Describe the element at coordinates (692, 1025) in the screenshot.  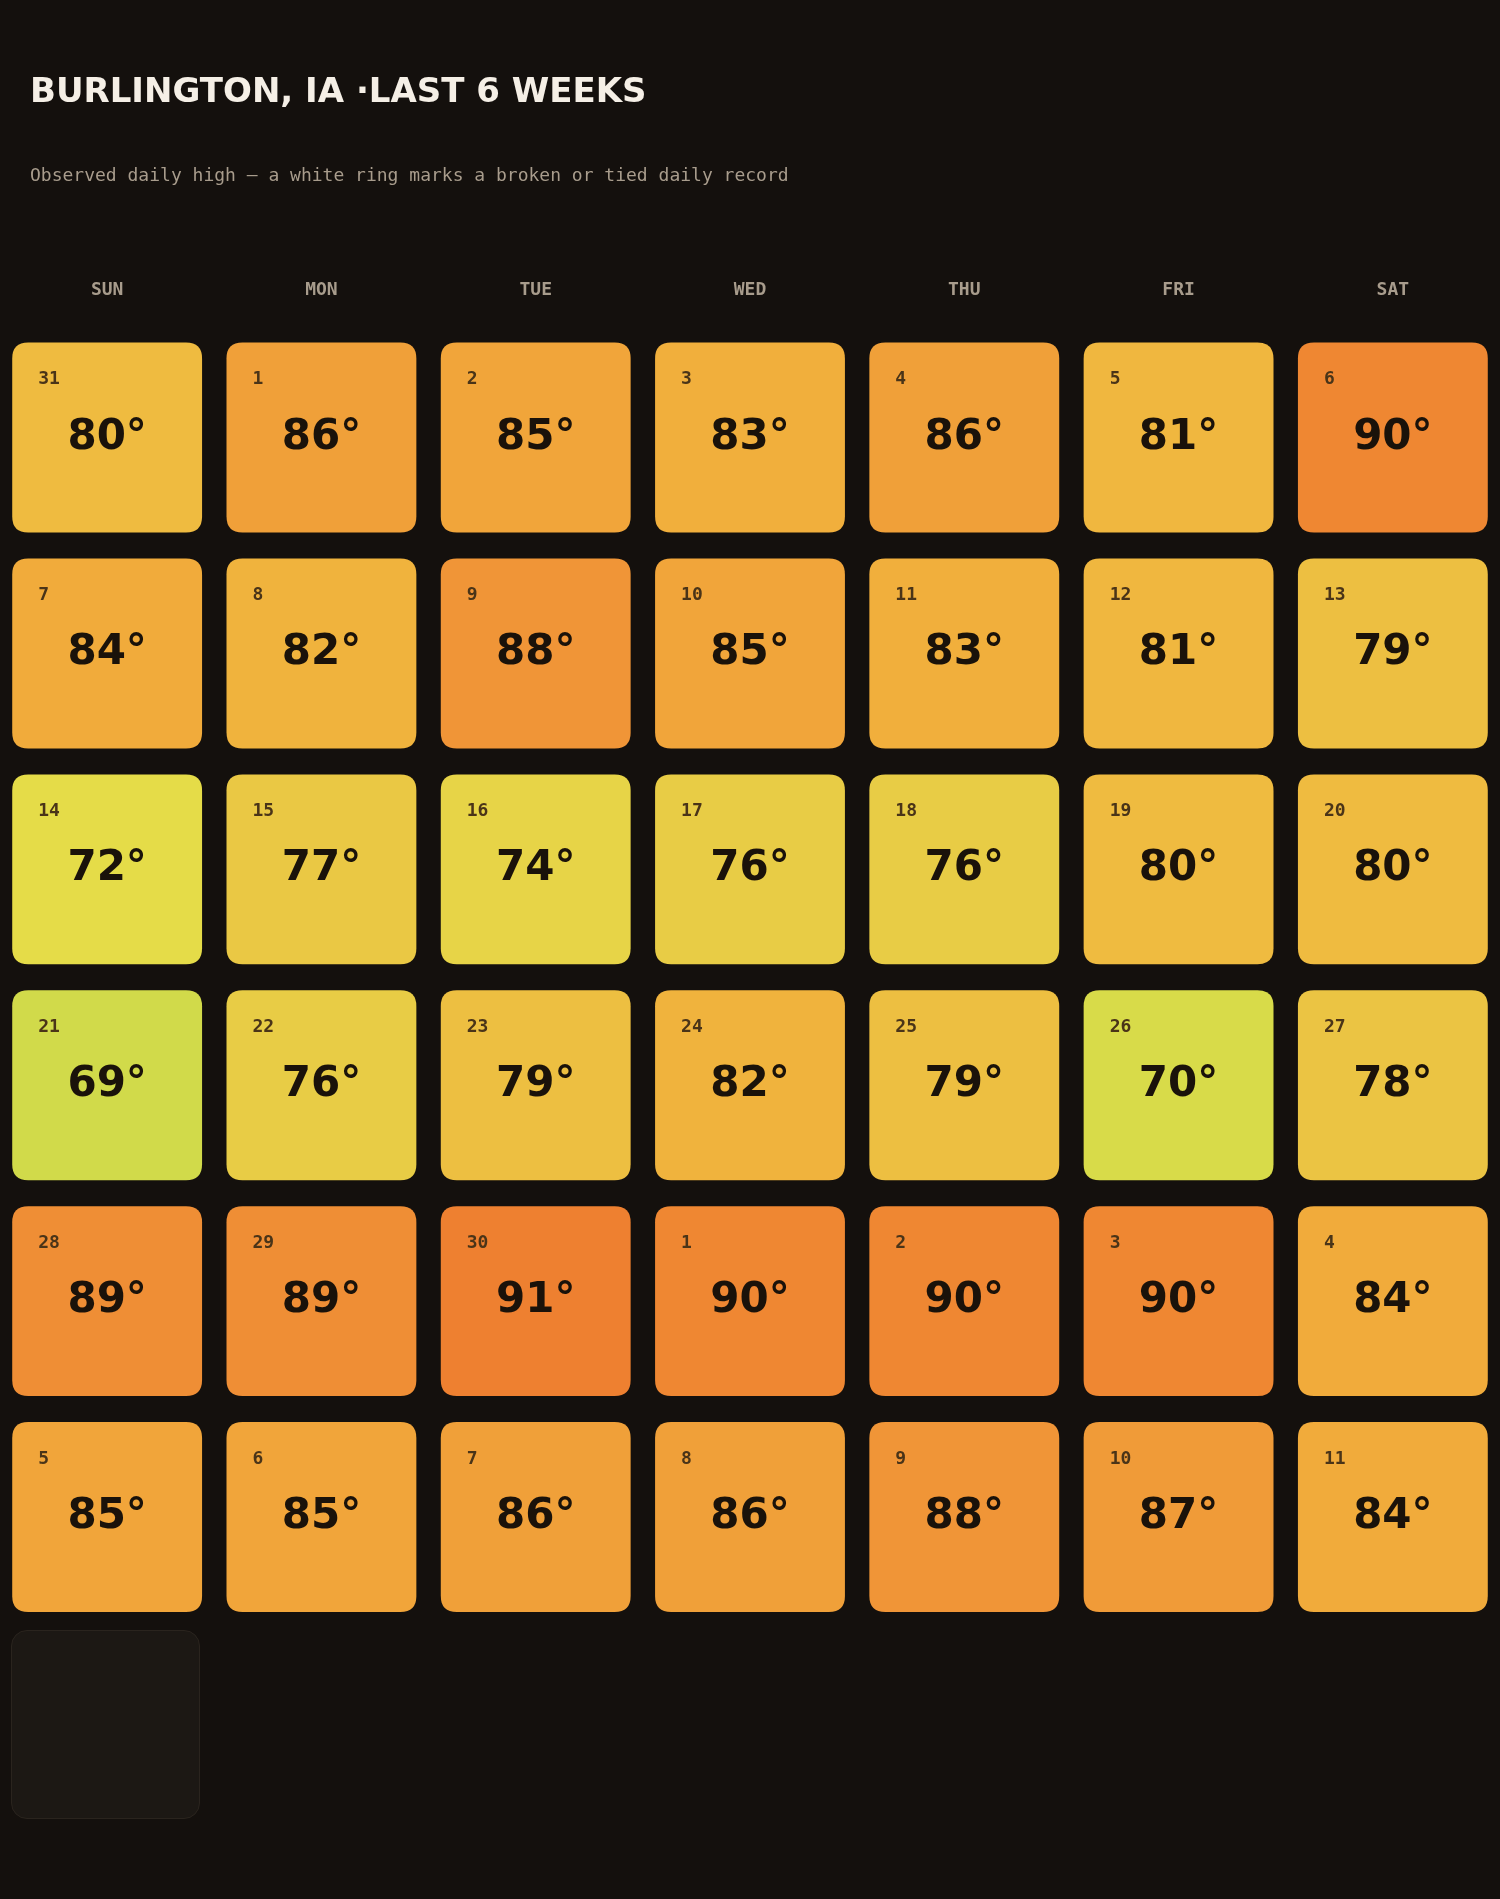
I see `annotation: 24` at that location.